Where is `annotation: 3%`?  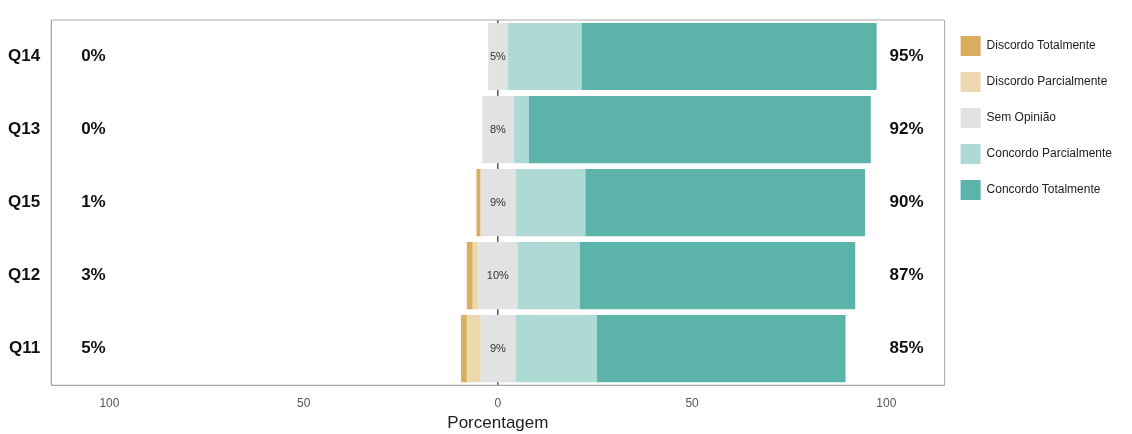
annotation: 3% is located at coordinates (93, 275).